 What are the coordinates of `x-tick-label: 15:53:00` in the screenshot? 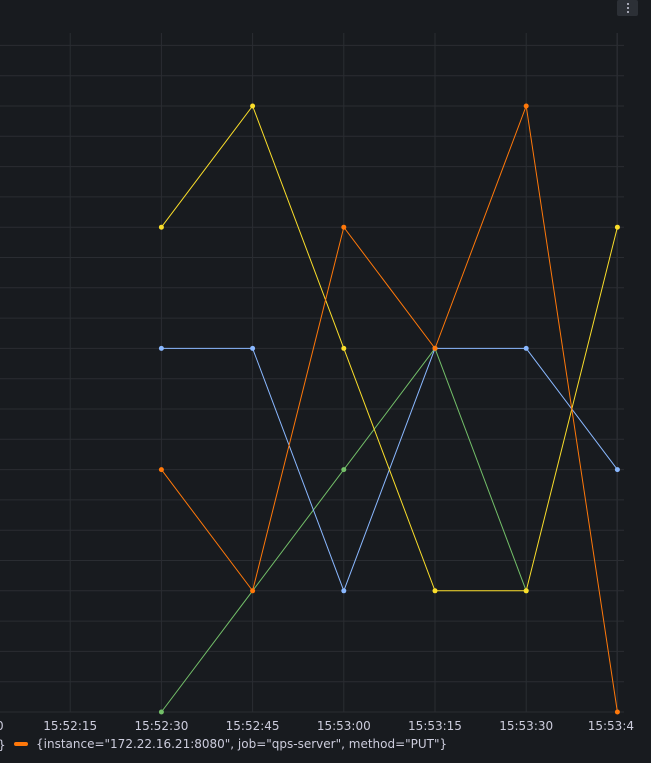 It's located at (344, 726).